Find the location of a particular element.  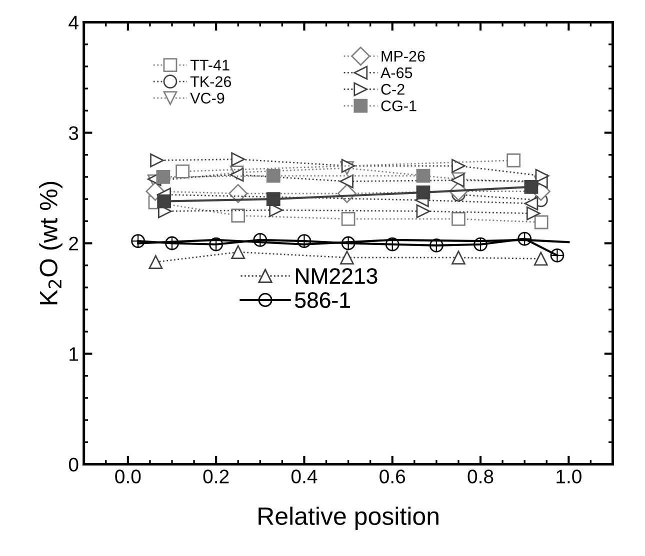

legend-label: MP-26 is located at coordinates (403, 56).